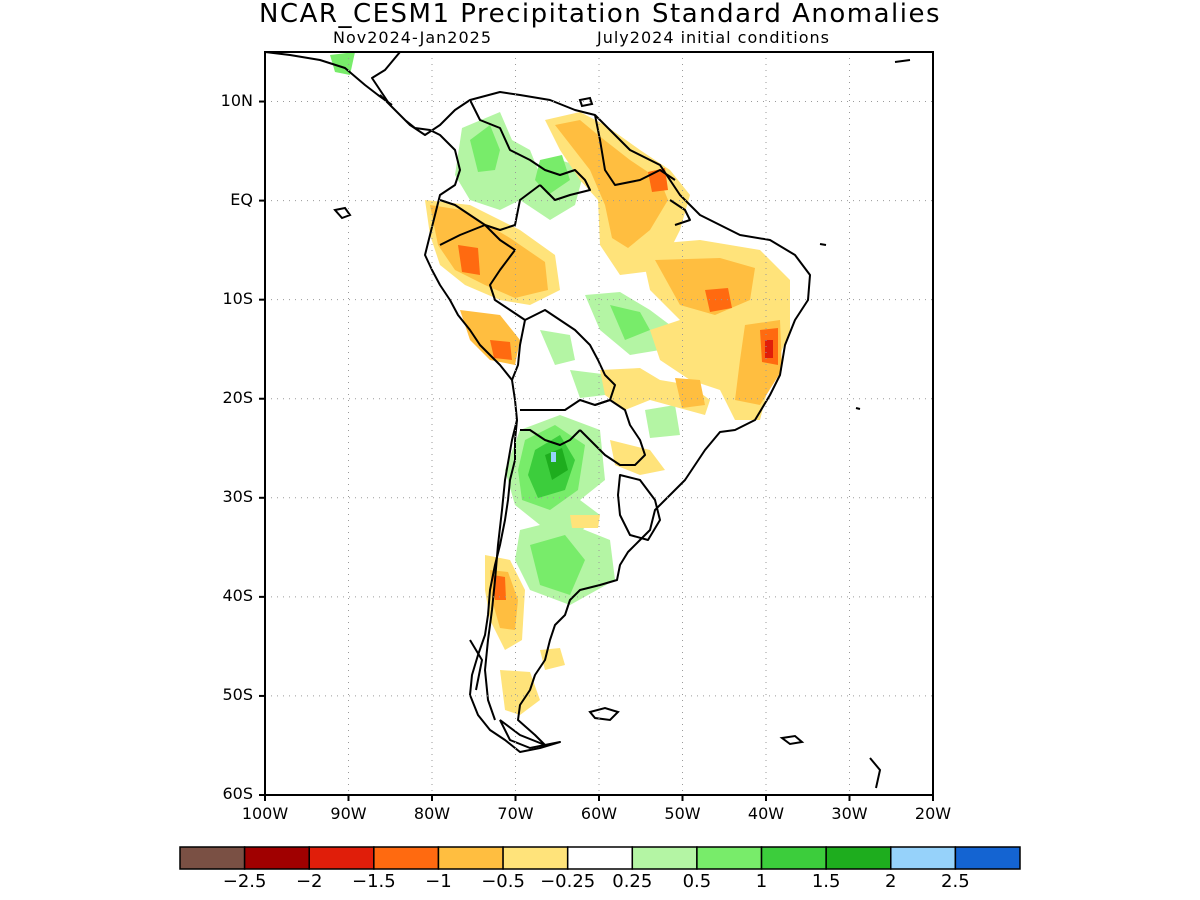 This screenshot has height=900, width=1200. What do you see at coordinates (237, 793) in the screenshot?
I see `lat-tick-label: 60S` at bounding box center [237, 793].